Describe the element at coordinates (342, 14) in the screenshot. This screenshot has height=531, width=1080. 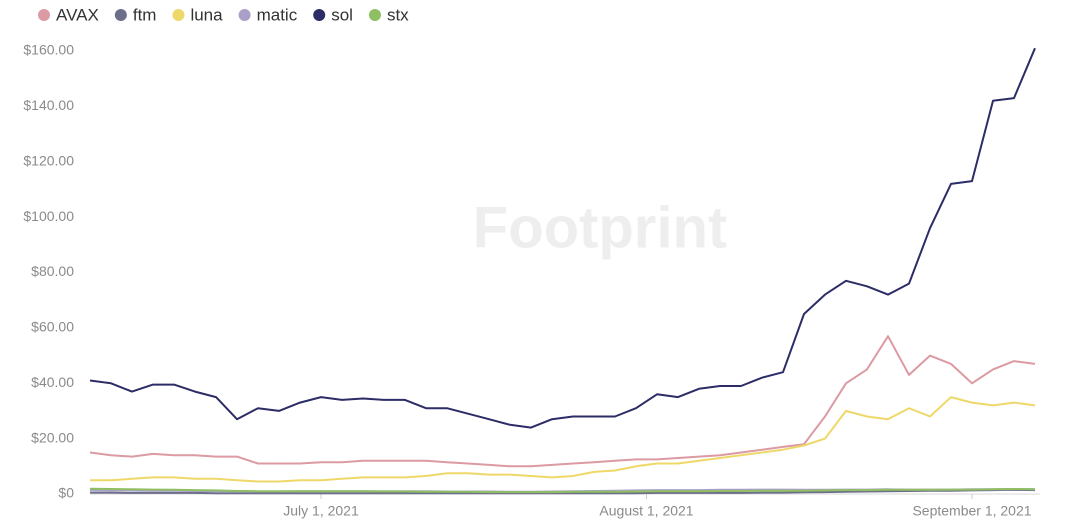
I see `legend-label: sol` at that location.